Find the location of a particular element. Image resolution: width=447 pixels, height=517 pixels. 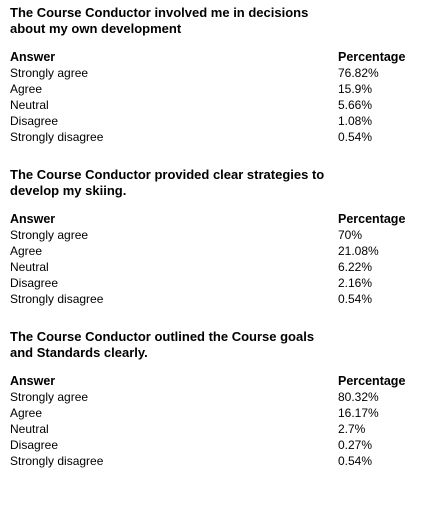

table-row: Neutral 2.7% is located at coordinates (220, 429).